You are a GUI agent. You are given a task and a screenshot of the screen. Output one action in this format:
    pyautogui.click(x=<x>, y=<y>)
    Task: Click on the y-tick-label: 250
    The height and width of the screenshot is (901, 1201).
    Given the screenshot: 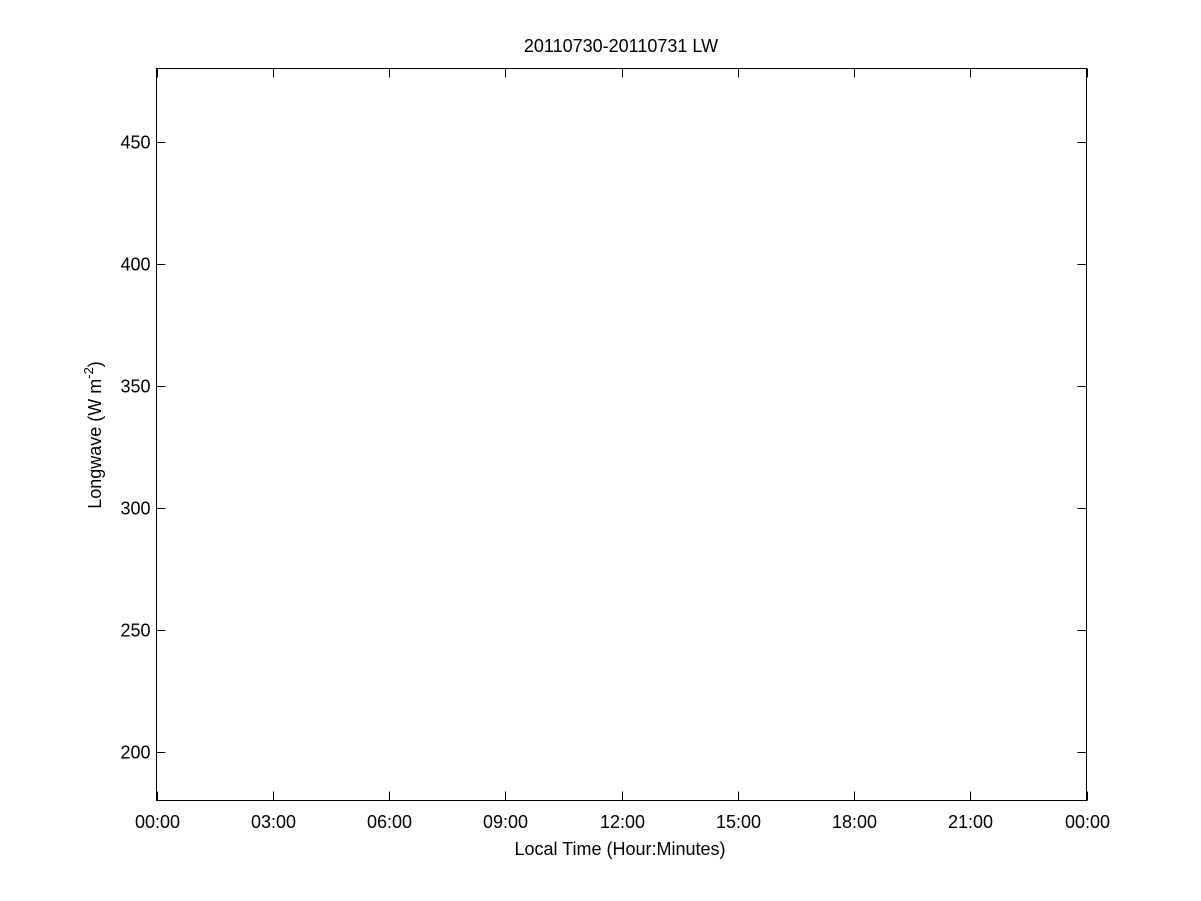 What is the action you would take?
    pyautogui.click(x=135, y=631)
    